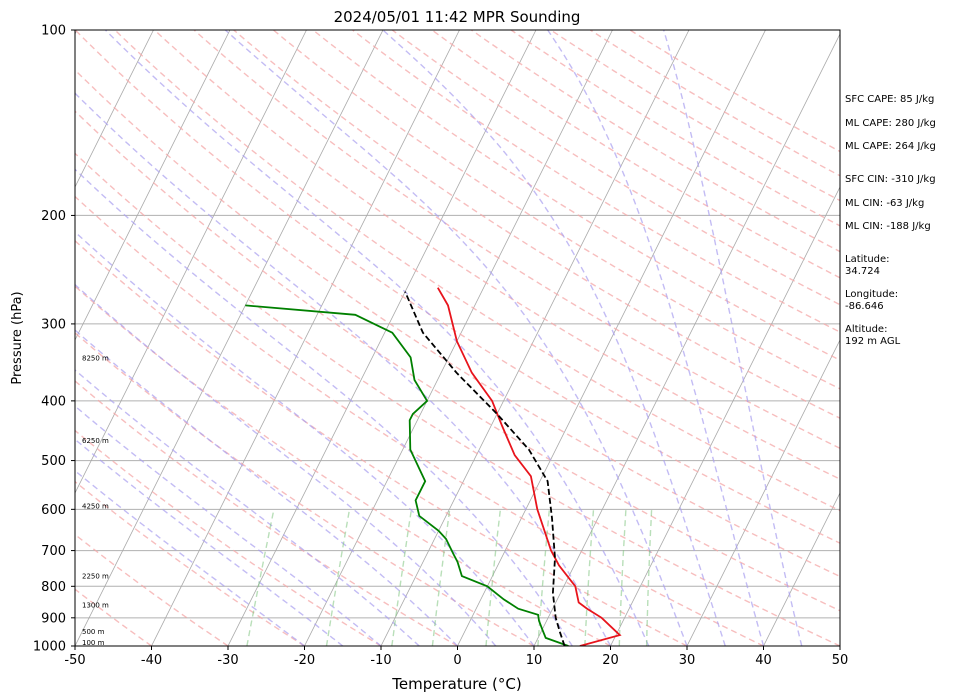  What do you see at coordinates (864, 306) in the screenshot?
I see `longitude-value: -86.646` at bounding box center [864, 306].